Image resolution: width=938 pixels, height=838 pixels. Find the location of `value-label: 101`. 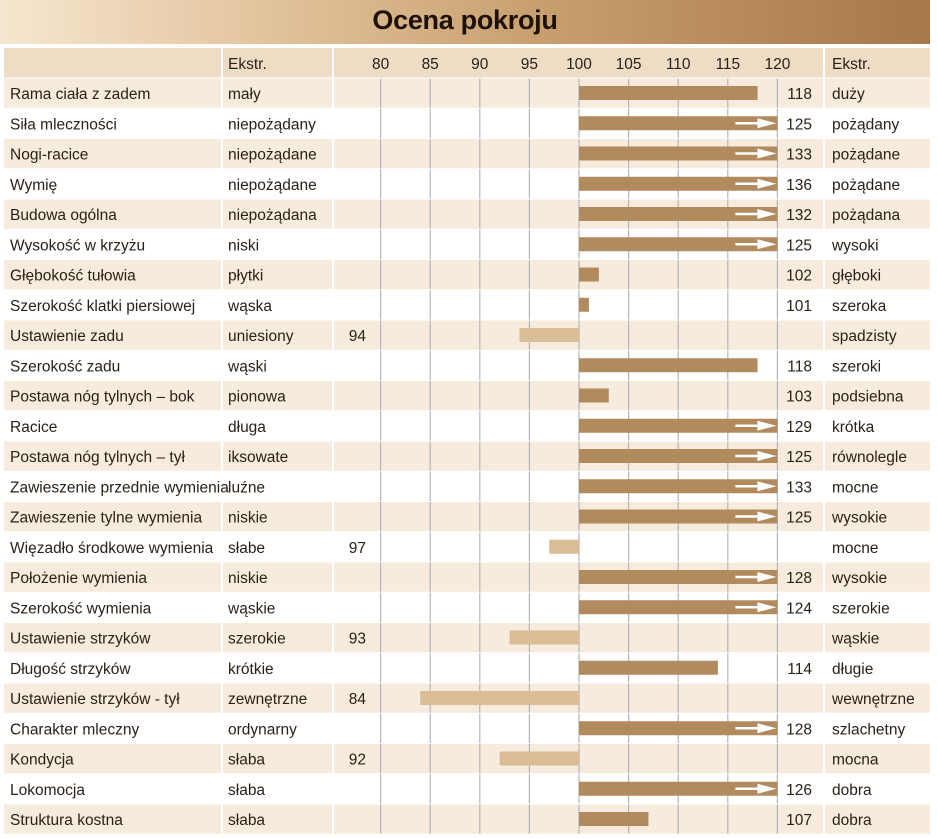

value-label: 101 is located at coordinates (799, 306).